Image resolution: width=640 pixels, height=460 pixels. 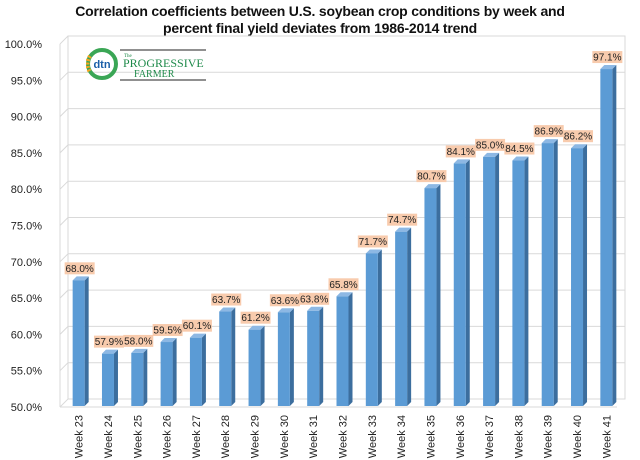 I want to click on x-tick-label: Week 40, so click(x=578, y=436).